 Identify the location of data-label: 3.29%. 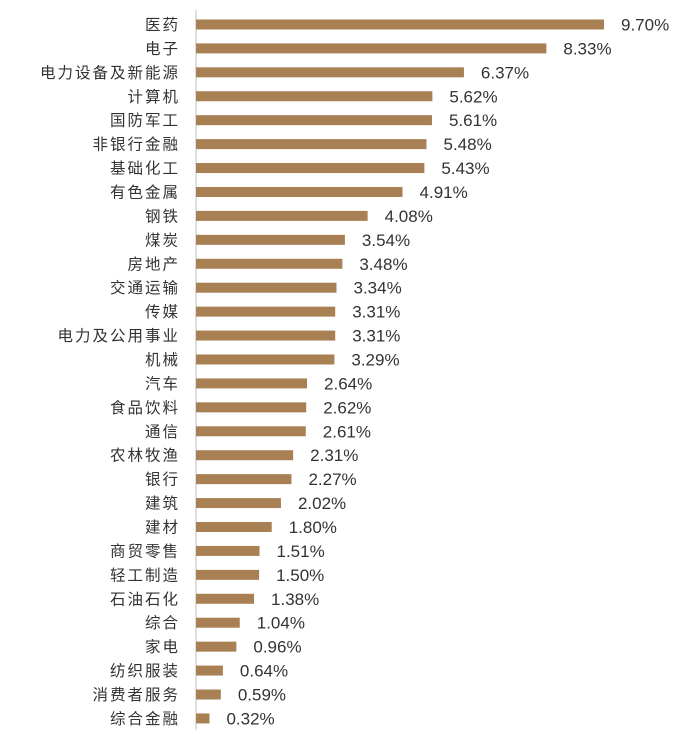
(375, 359).